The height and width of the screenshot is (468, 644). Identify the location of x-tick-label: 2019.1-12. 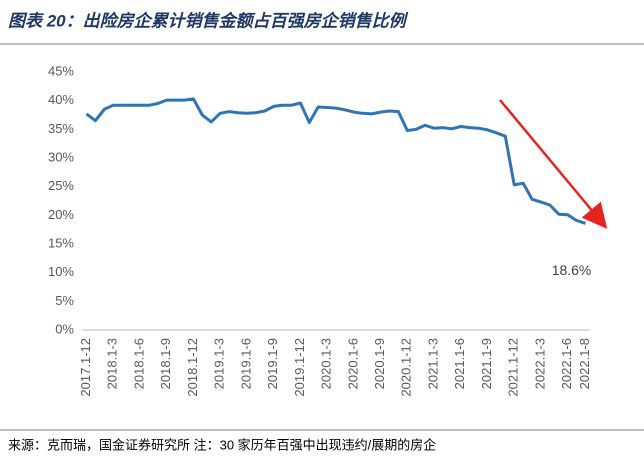
(299, 367).